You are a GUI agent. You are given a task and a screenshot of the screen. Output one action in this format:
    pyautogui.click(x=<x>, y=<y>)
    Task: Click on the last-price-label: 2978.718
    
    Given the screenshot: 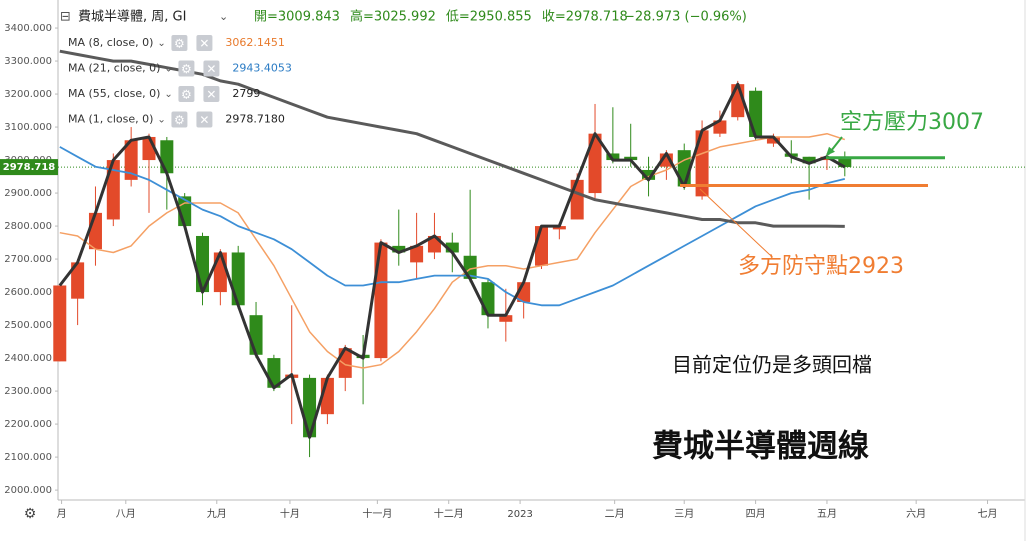 What is the action you would take?
    pyautogui.click(x=29, y=167)
    